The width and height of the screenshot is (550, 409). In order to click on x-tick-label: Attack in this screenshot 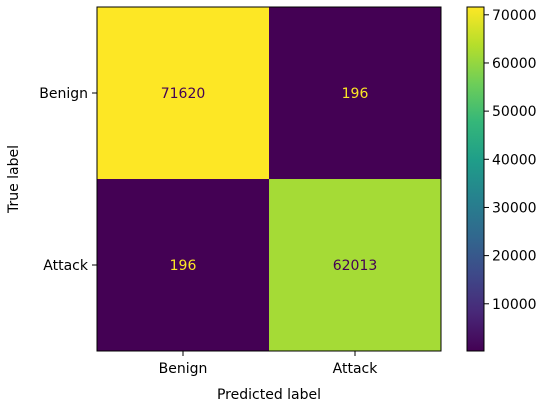, I will do `click(356, 369)`.